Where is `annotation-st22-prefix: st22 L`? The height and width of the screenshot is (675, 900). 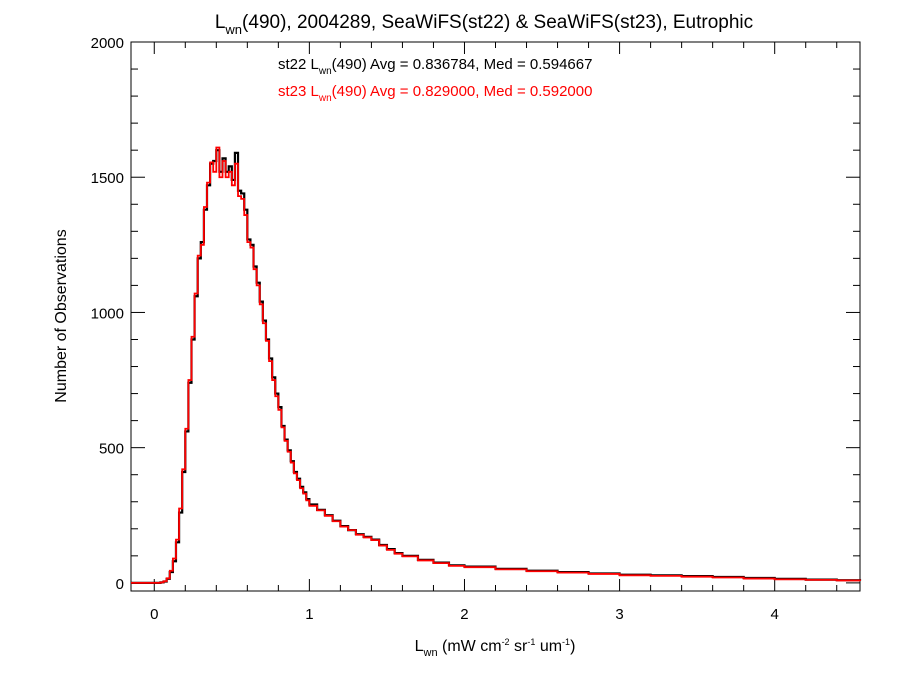 annotation-st22-prefix: st22 L is located at coordinates (298, 64).